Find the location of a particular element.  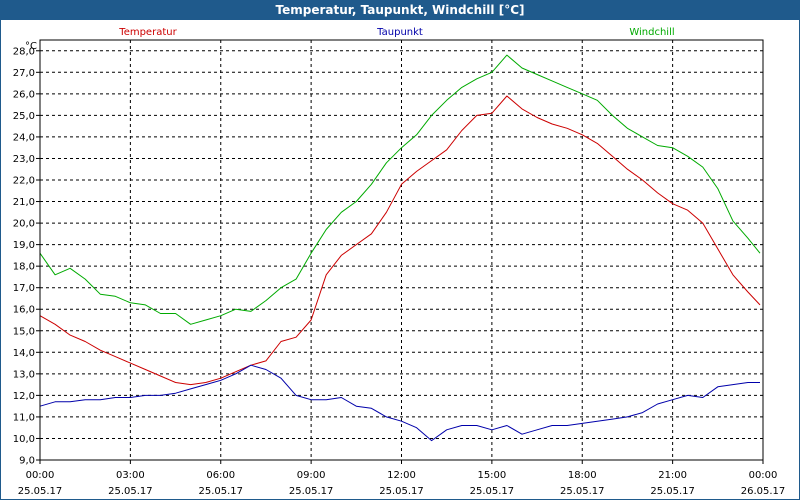

y-tick-label: 23,0 is located at coordinates (24, 159).